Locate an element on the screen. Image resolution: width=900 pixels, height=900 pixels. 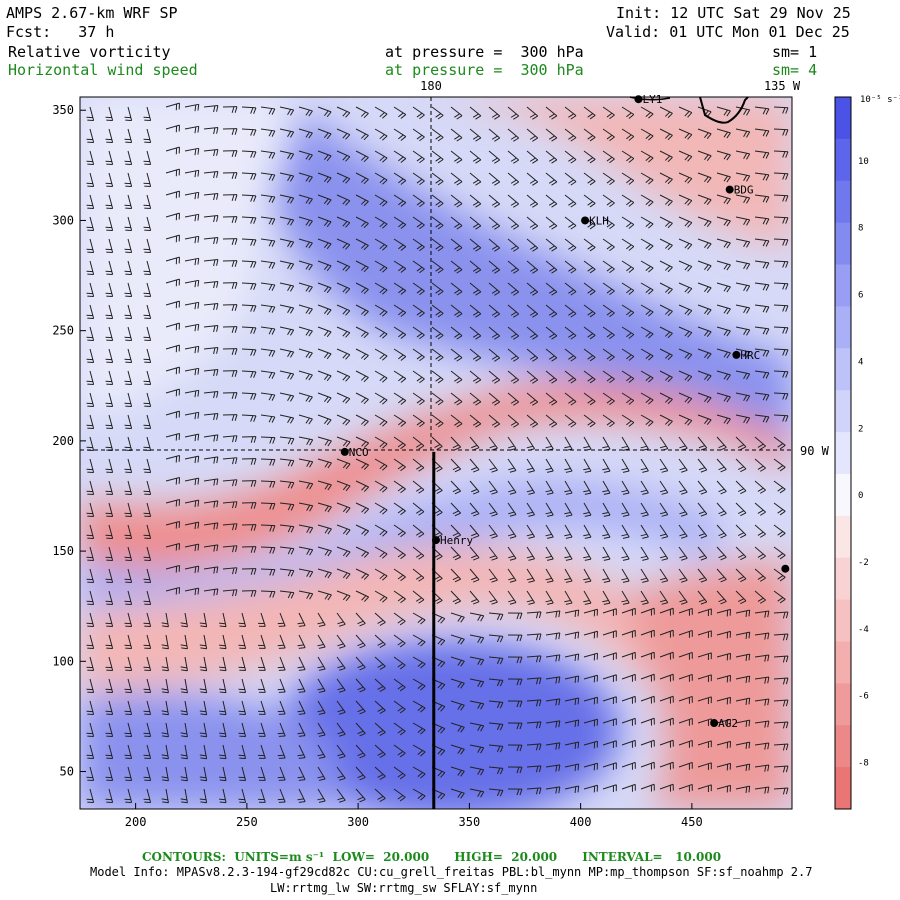
station-label-ag2: AG2 is located at coordinates (728, 723).